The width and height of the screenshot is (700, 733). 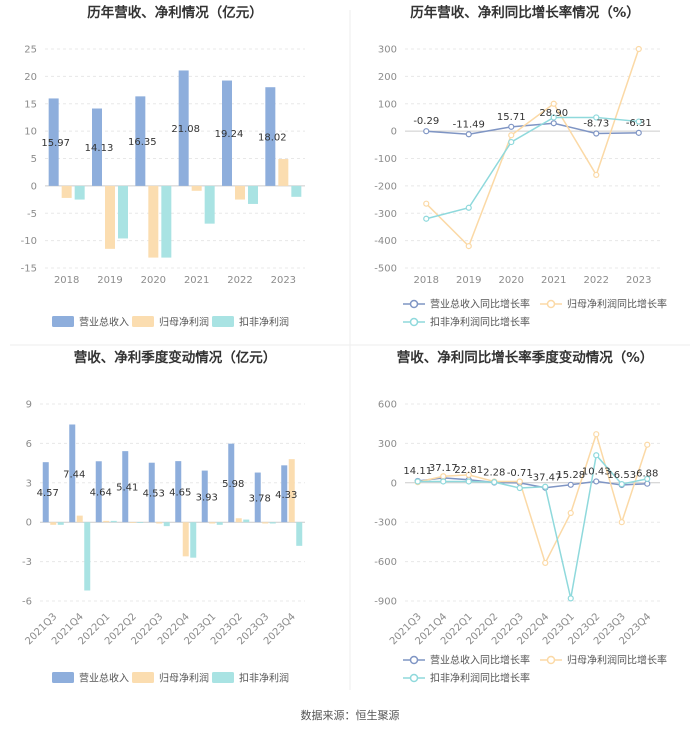 What do you see at coordinates (639, 123) in the screenshot?
I see `line-value-label: -6.31` at bounding box center [639, 123].